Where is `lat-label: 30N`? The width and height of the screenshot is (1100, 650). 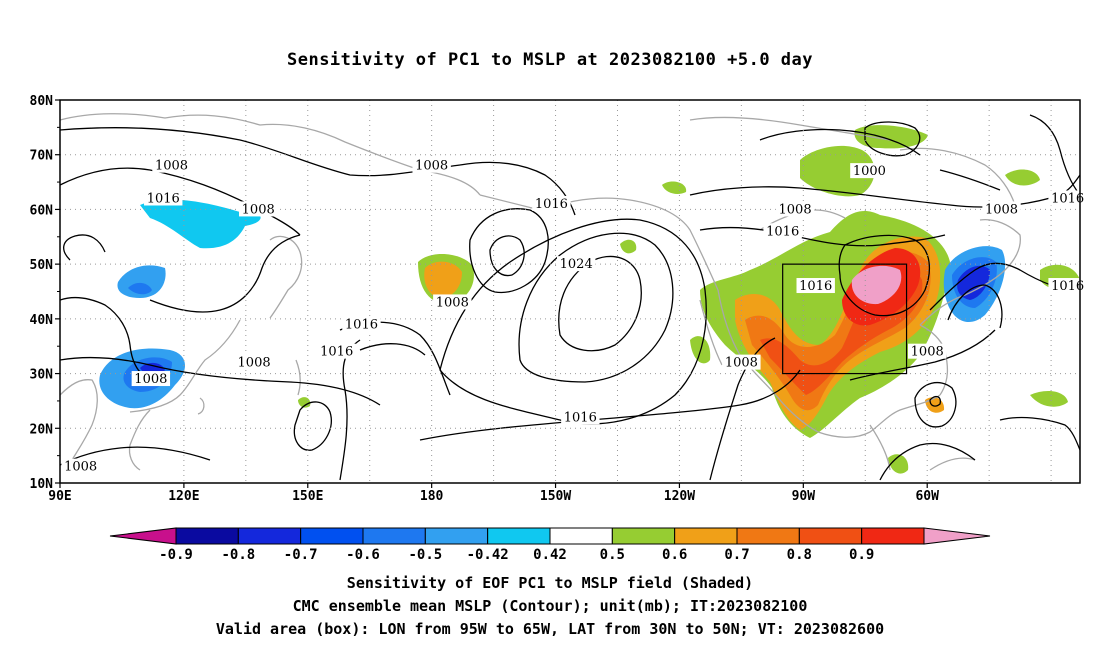
lat-label: 30N is located at coordinates (42, 375).